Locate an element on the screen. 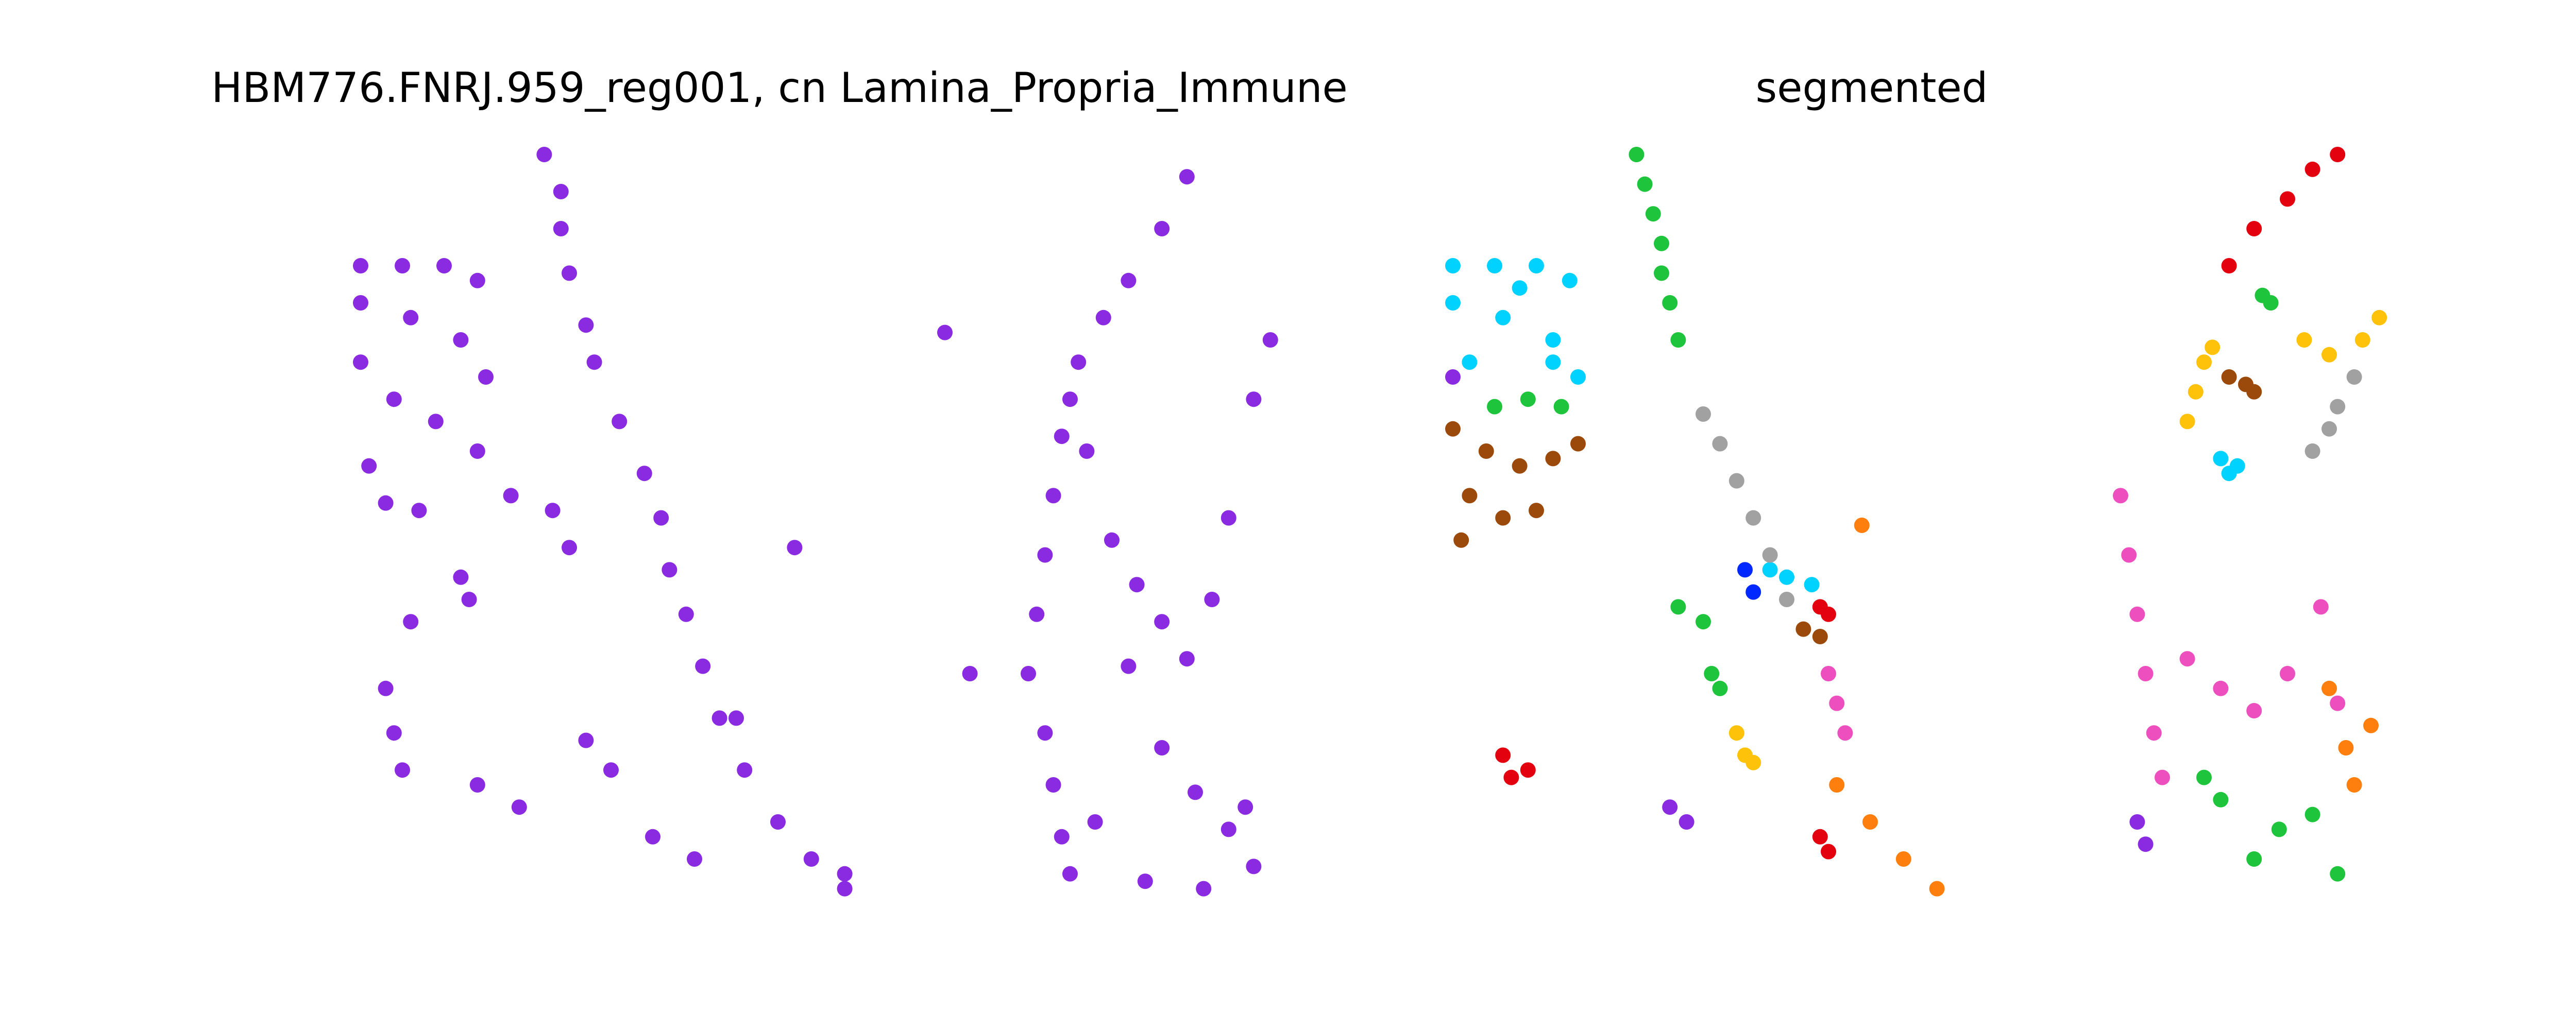  series-blue is located at coordinates (1749, 581).